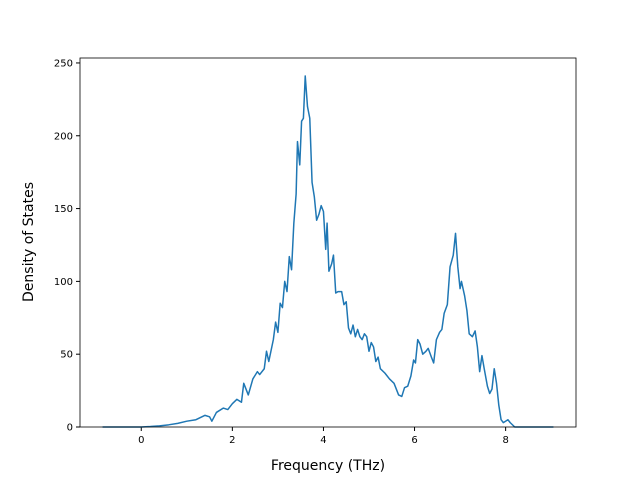 This screenshot has width=640, height=480. Describe the element at coordinates (66, 355) in the screenshot. I see `y-tick-label: 50` at that location.